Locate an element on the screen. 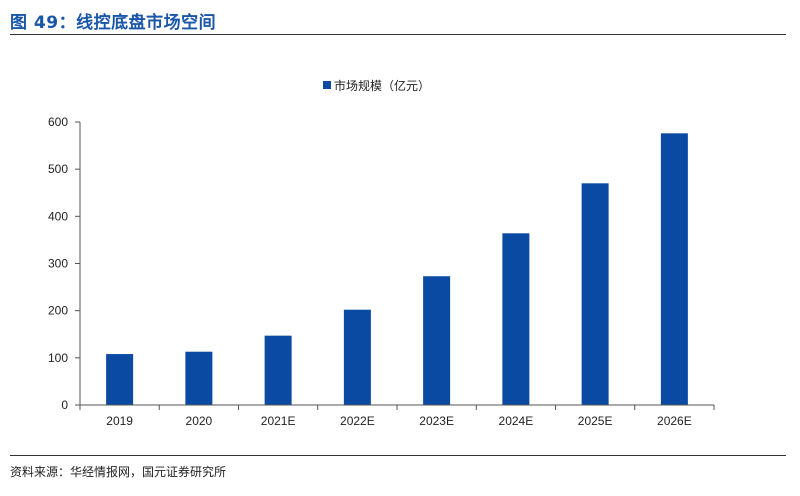 The height and width of the screenshot is (496, 800). x-tick-label: 2022E is located at coordinates (357, 421).